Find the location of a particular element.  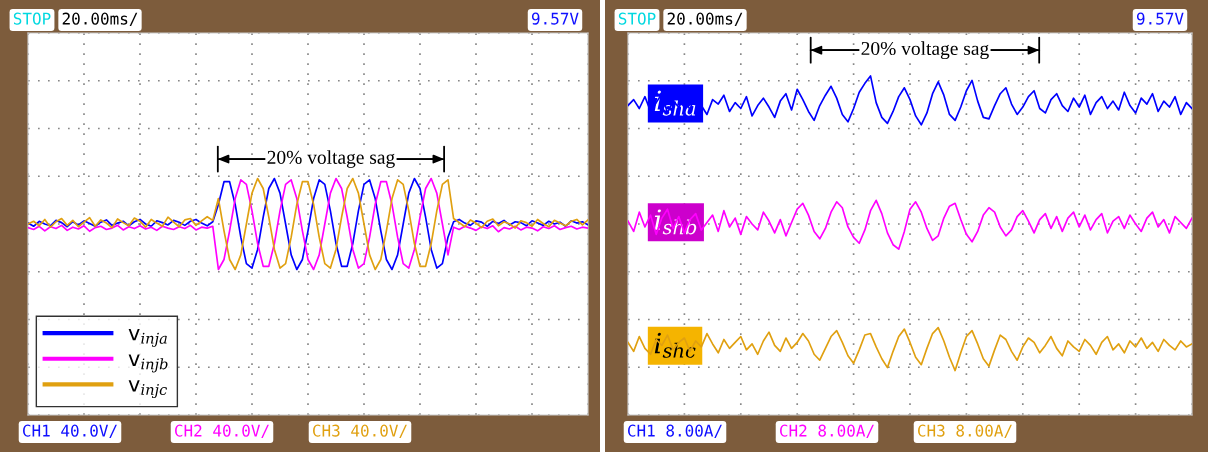

text: CH1 40.0V/ is located at coordinates (70, 431).